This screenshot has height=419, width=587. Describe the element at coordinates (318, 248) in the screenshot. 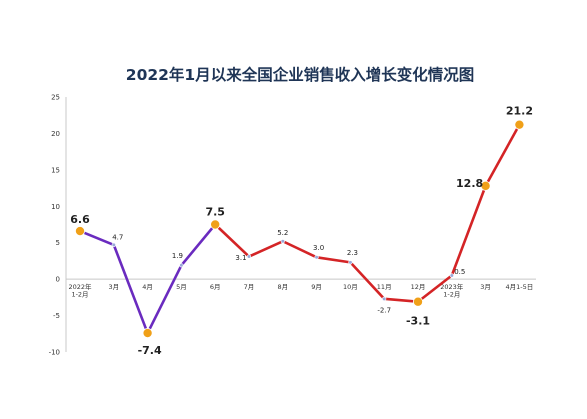

I see `data-label: 3.0` at that location.